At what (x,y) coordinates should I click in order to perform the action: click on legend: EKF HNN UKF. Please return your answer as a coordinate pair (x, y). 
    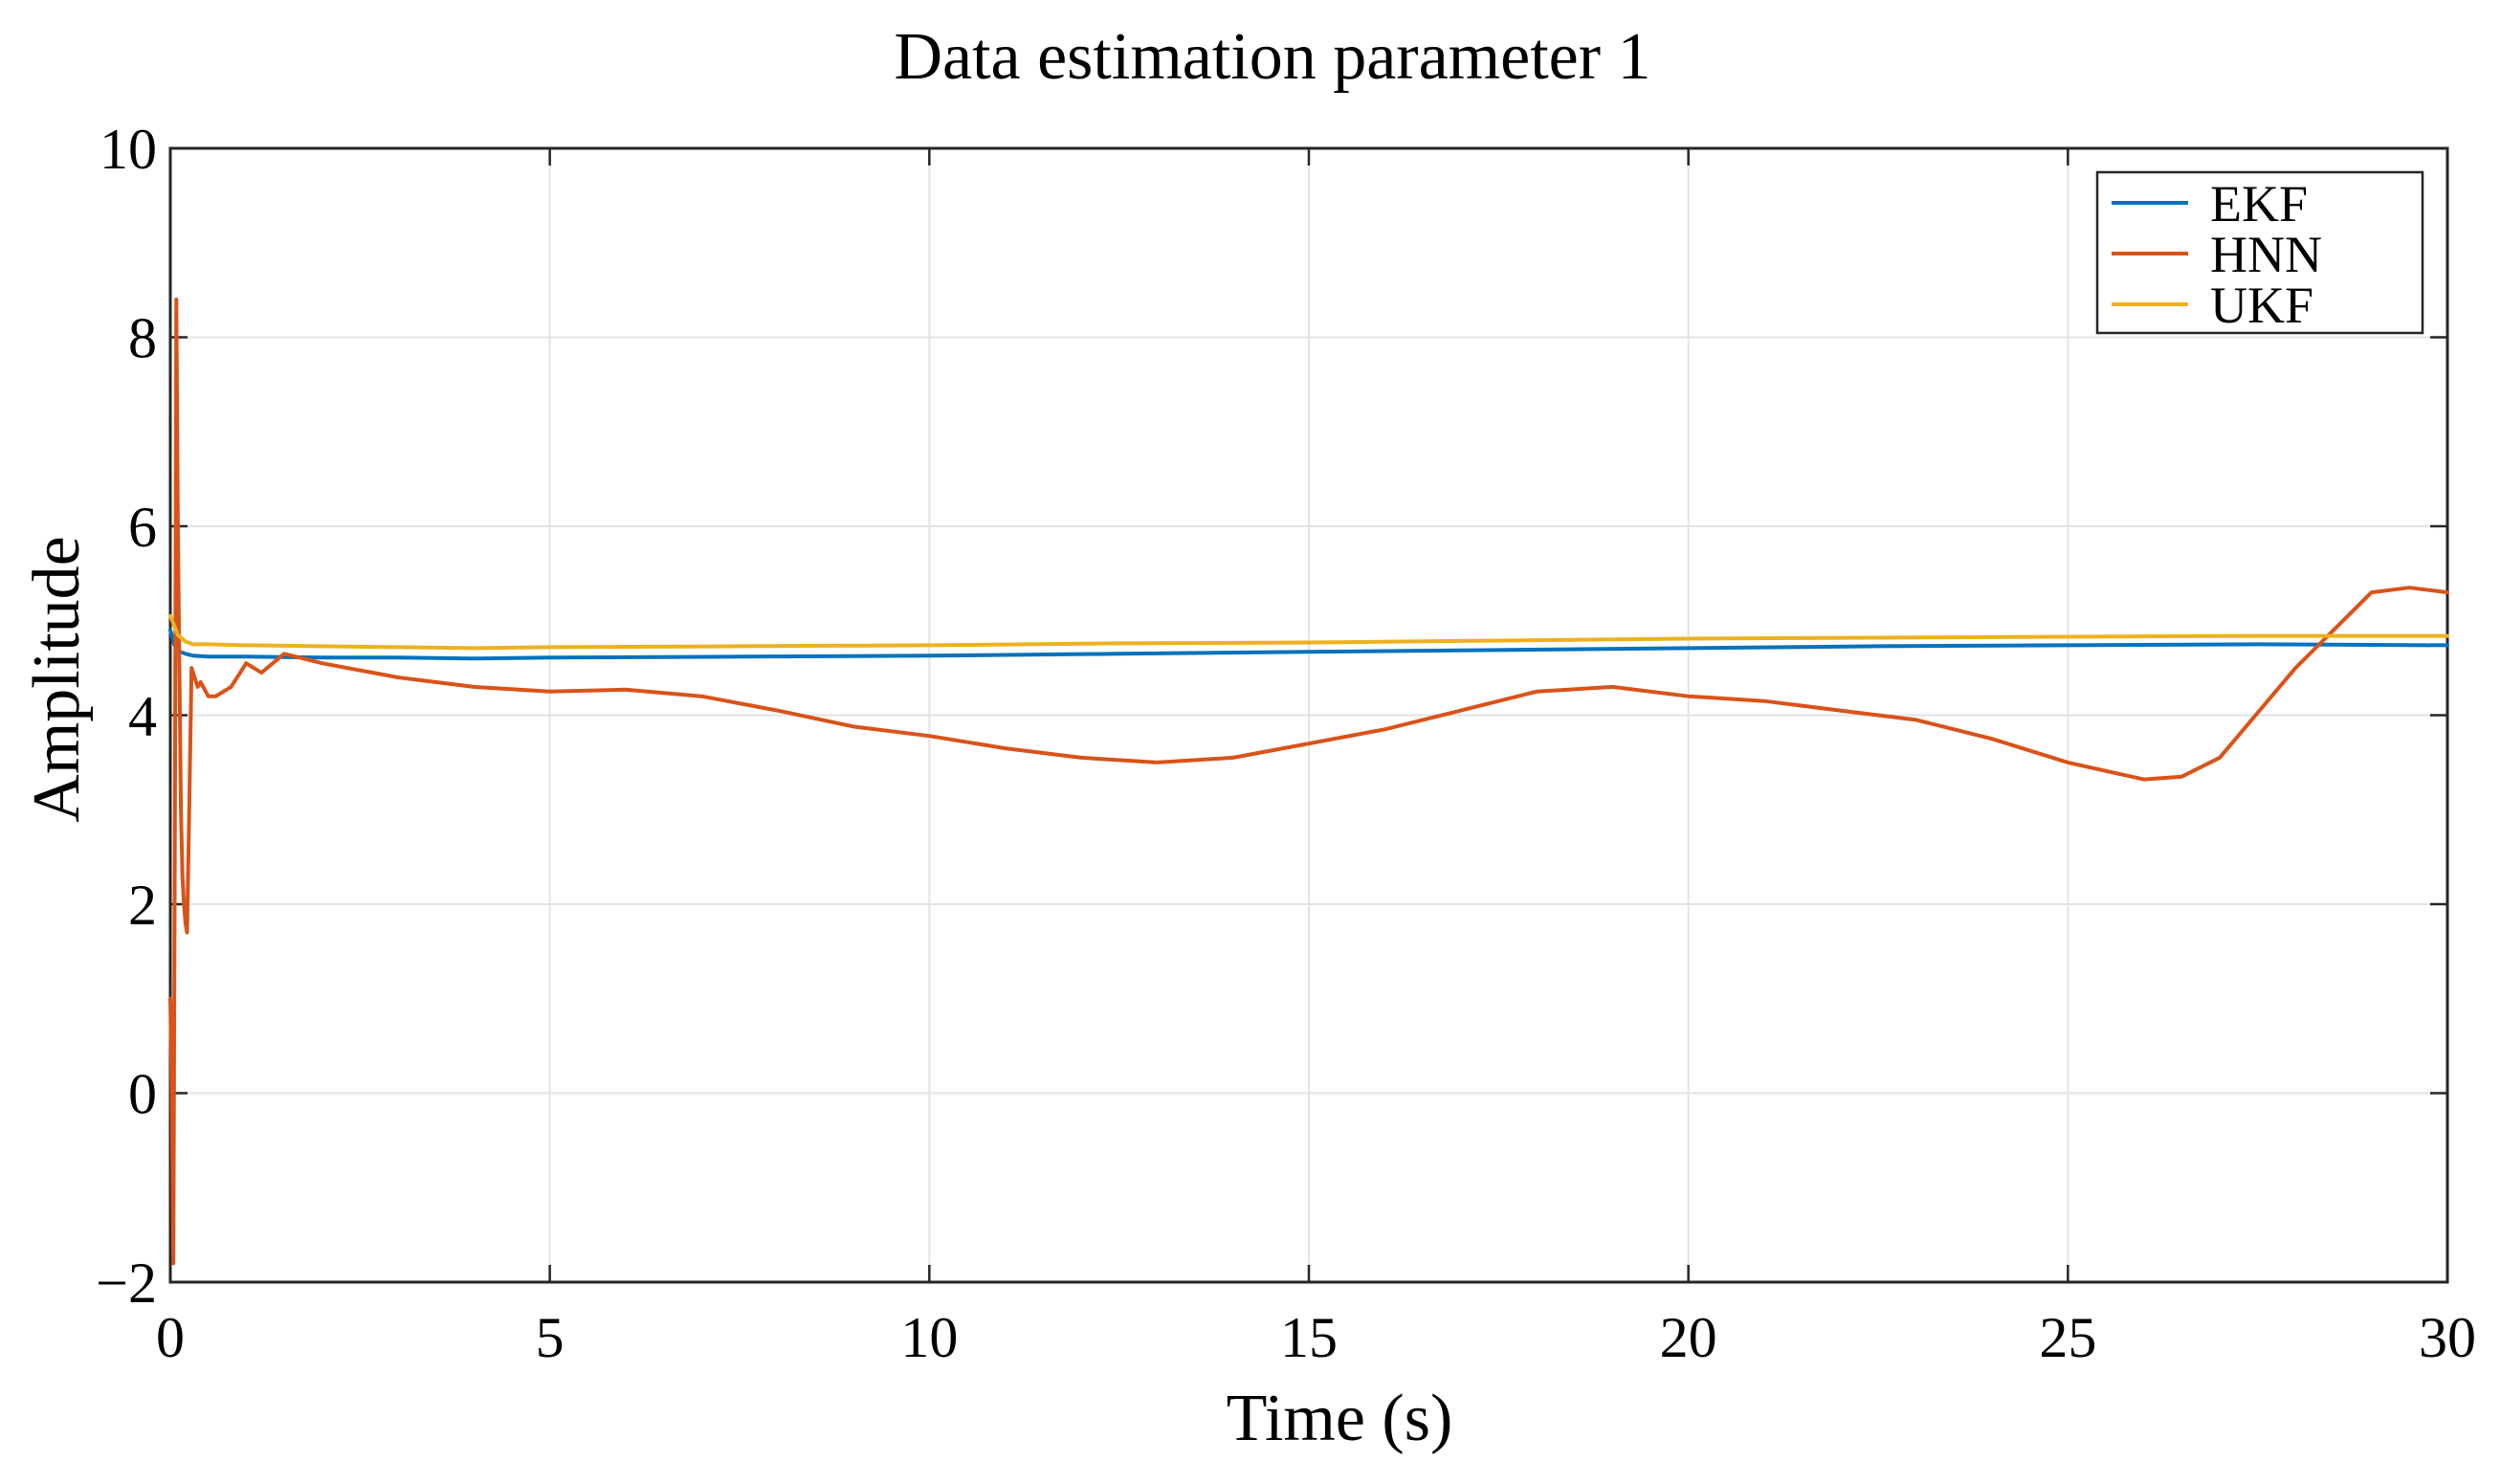
    Looking at the image, I should click on (2259, 252).